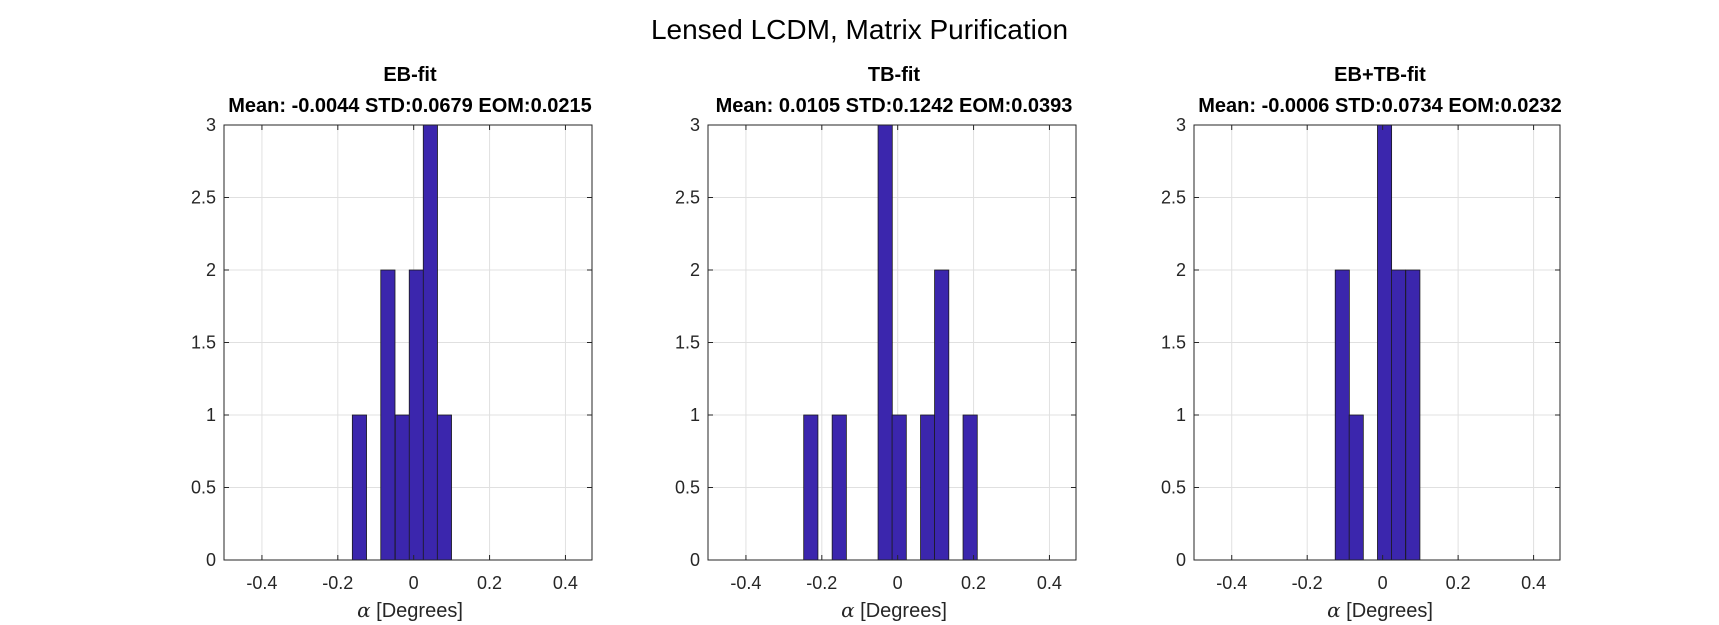 This screenshot has width=1719, height=625. Describe the element at coordinates (898, 583) in the screenshot. I see `xtick-label-tb-2: 0` at that location.